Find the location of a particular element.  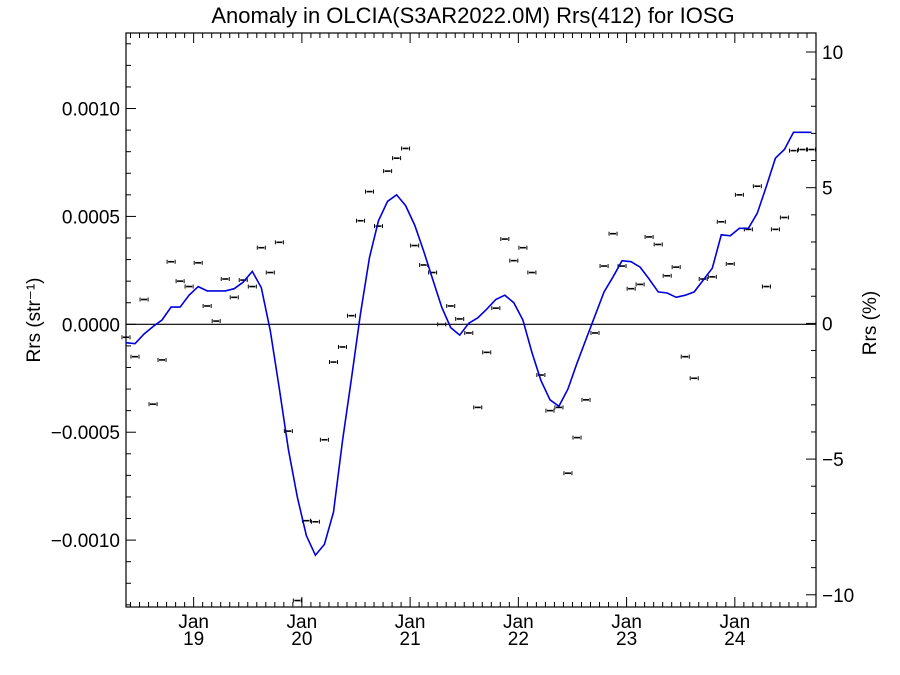

x-tick-label-year: 22 is located at coordinates (518, 639).